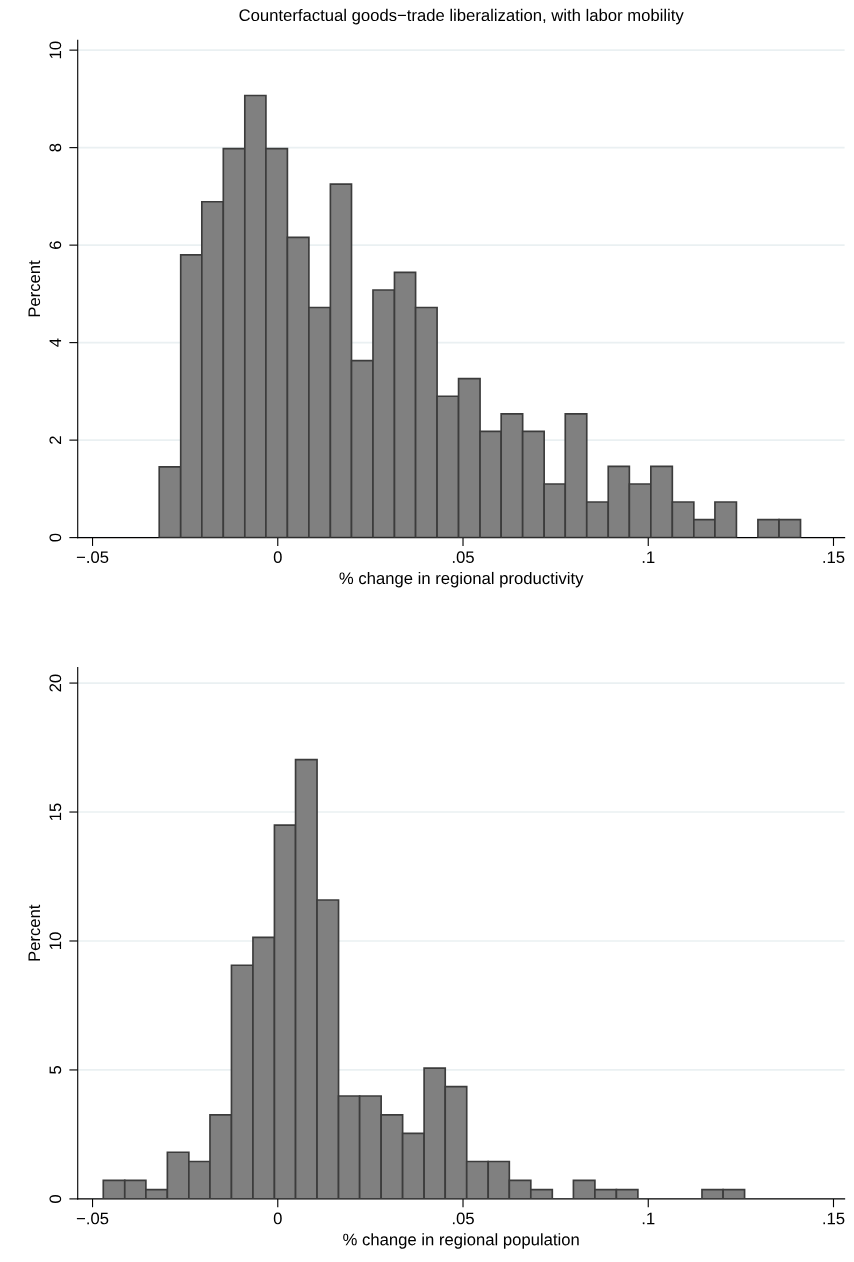  What do you see at coordinates (55, 147) in the screenshot?
I see `y-tick-label: 8` at bounding box center [55, 147].